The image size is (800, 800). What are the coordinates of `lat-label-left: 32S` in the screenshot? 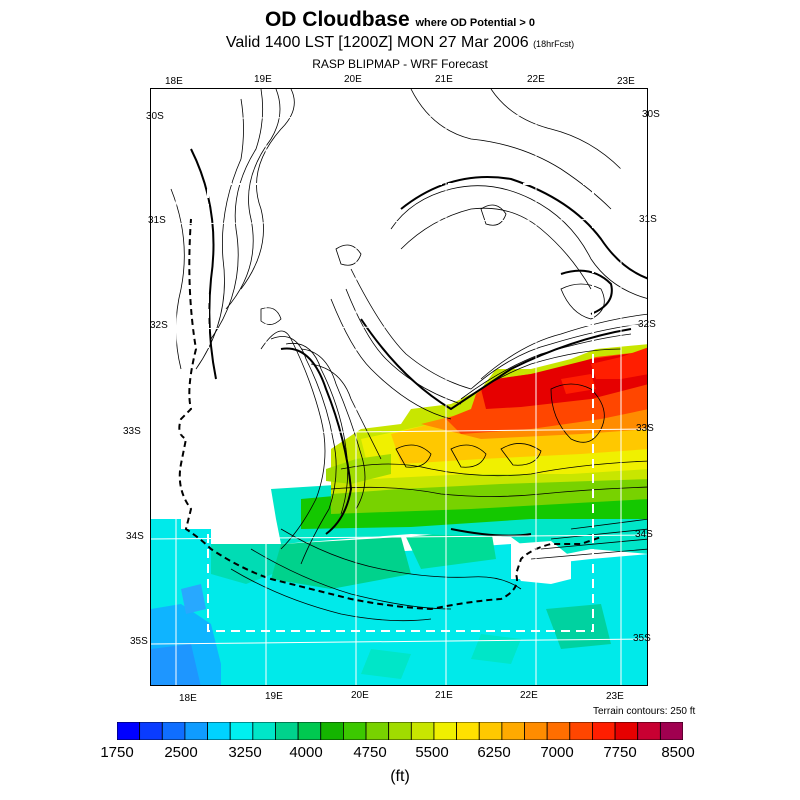 It's located at (159, 325).